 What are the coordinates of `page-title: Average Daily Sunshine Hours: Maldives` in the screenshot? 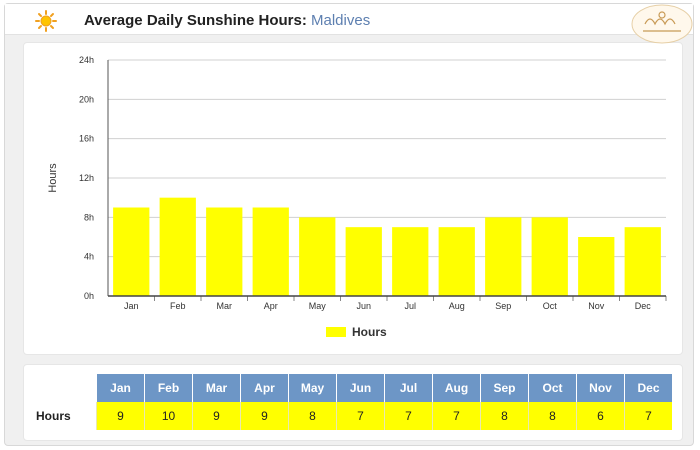 It's located at (227, 20).